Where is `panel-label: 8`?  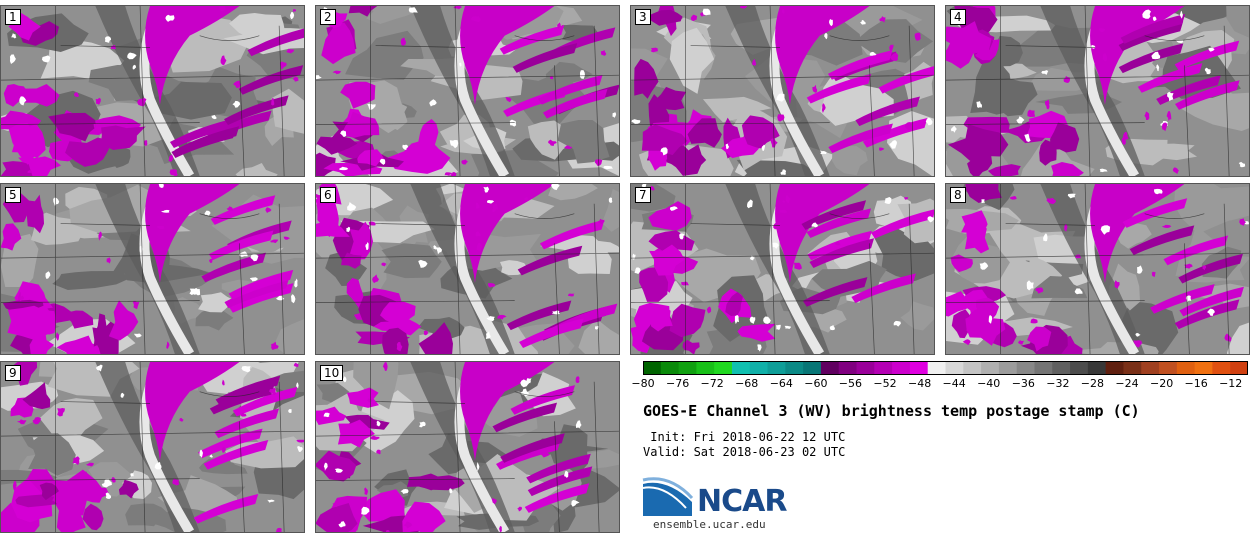
panel-label: 8 is located at coordinates (958, 195).